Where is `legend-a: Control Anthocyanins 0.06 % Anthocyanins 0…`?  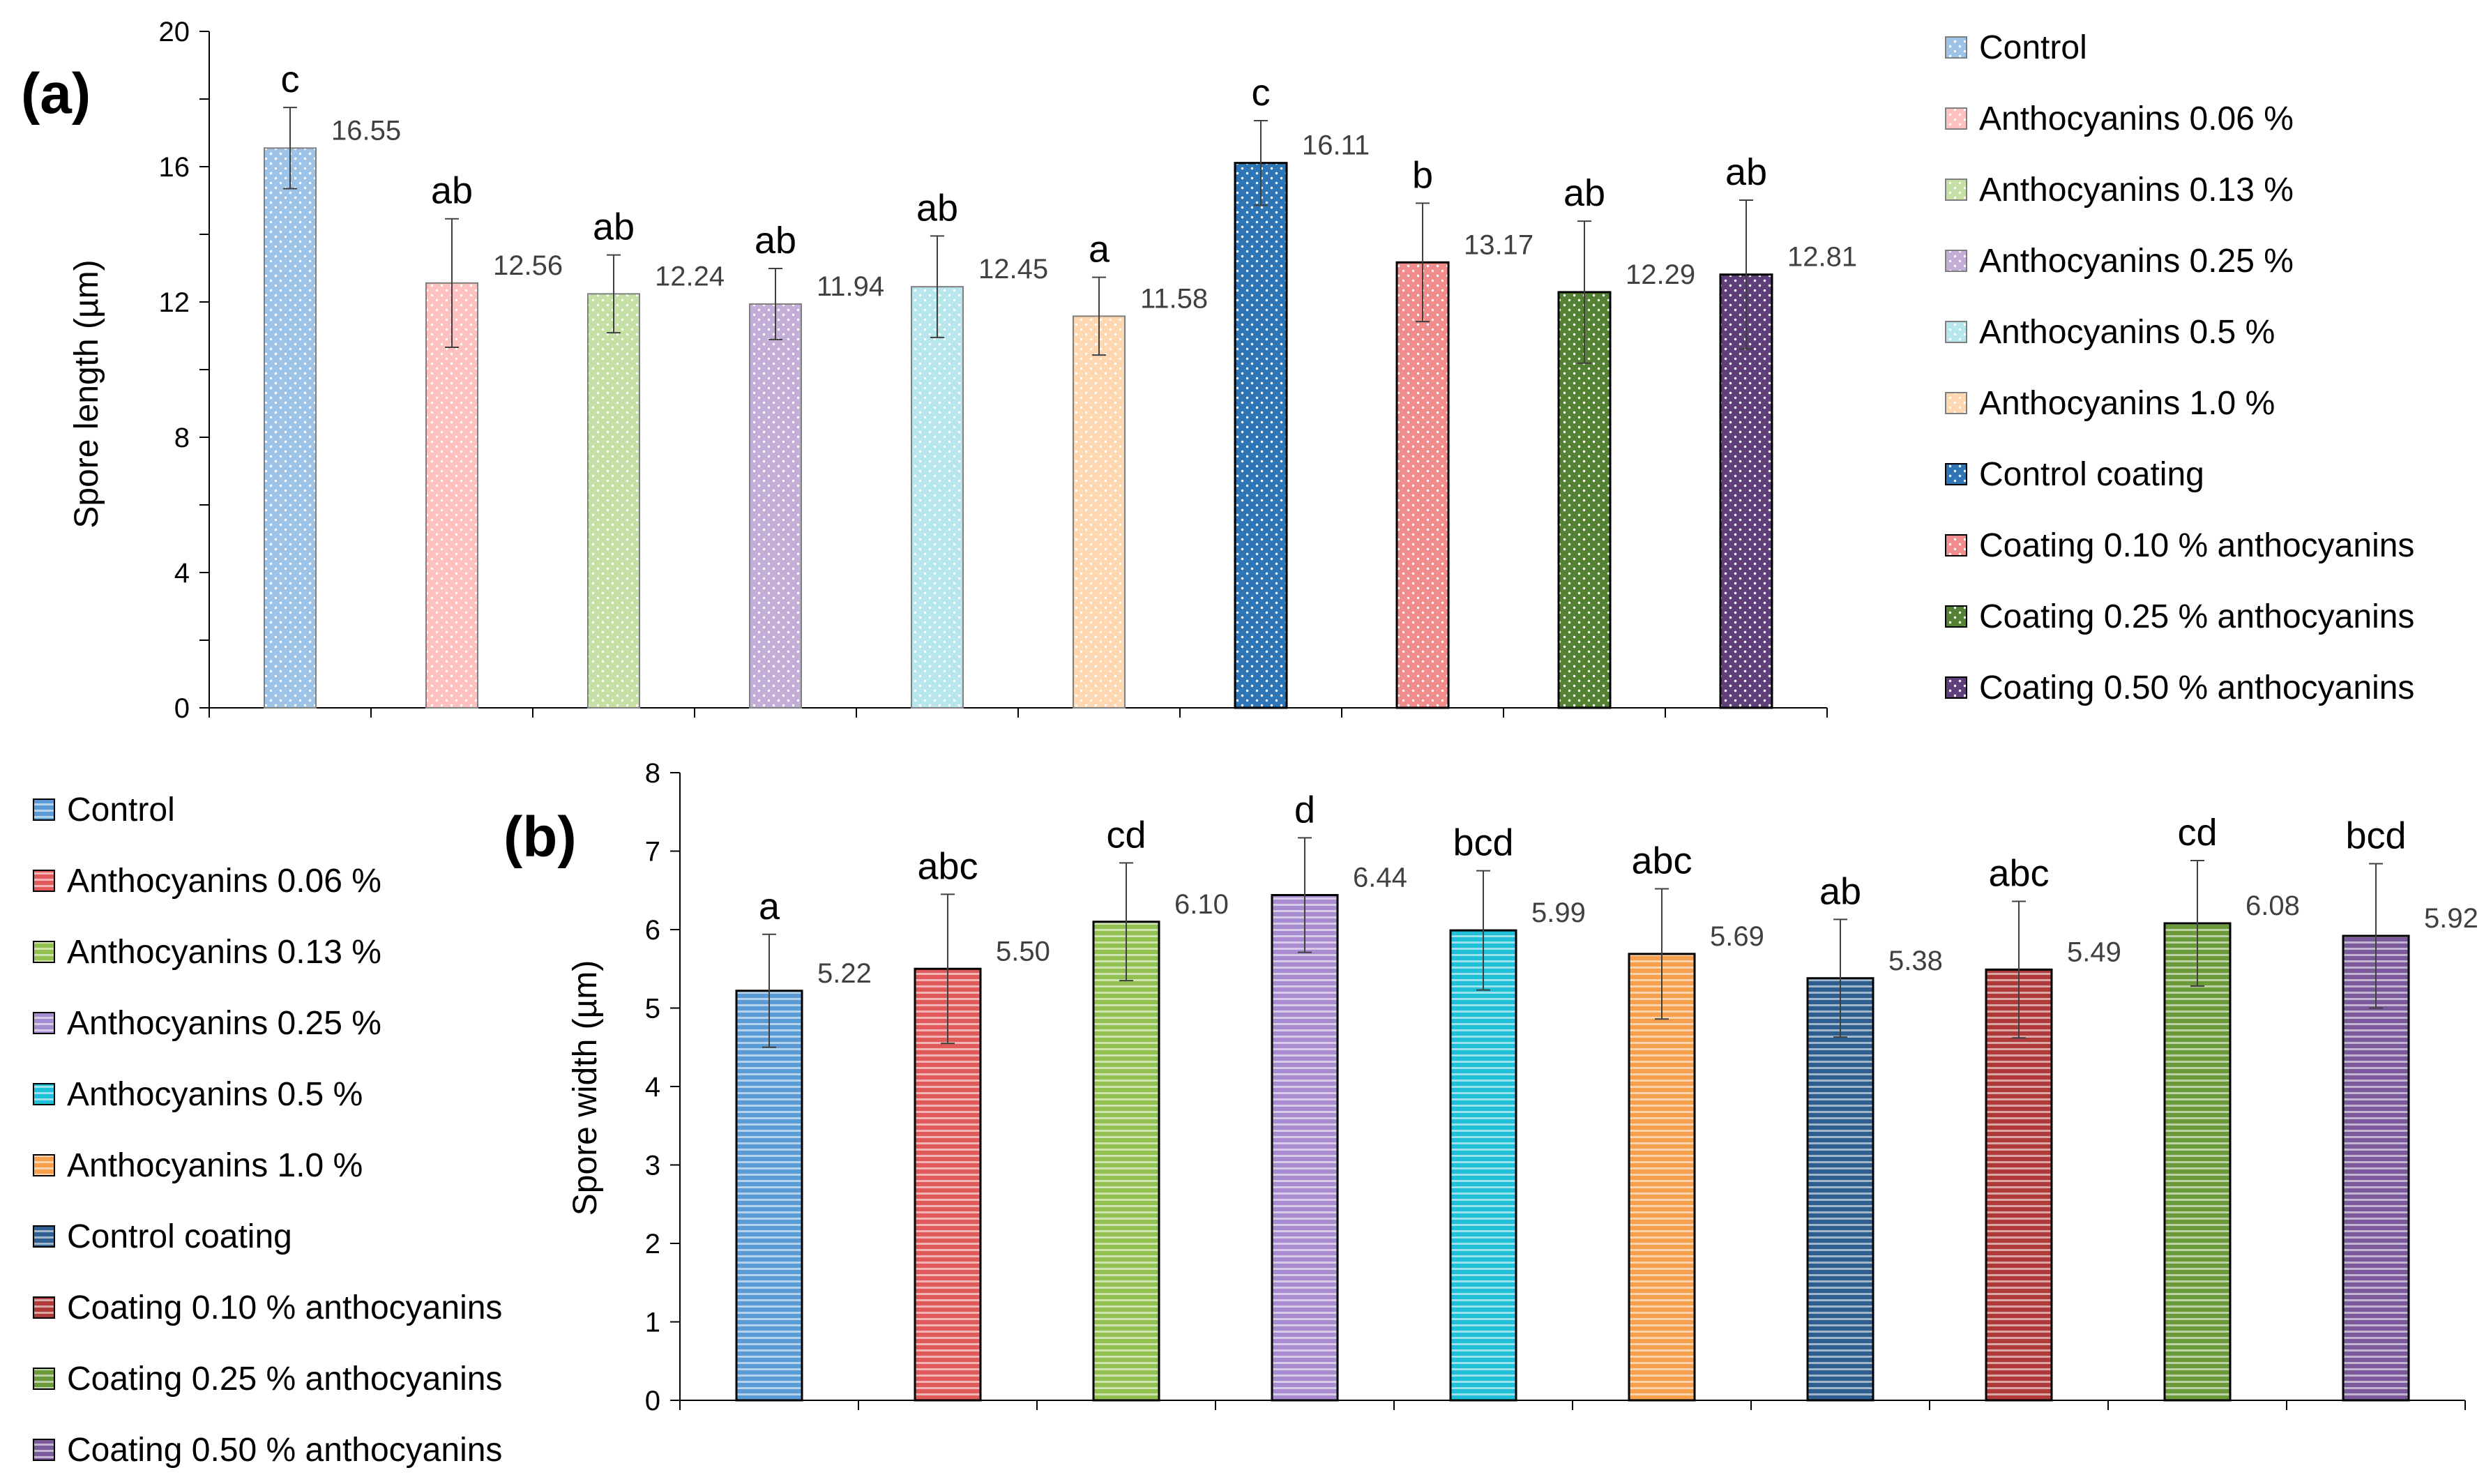 legend-a: Control Anthocyanins 0.06 % Anthocyanins 0… is located at coordinates (2179, 367).